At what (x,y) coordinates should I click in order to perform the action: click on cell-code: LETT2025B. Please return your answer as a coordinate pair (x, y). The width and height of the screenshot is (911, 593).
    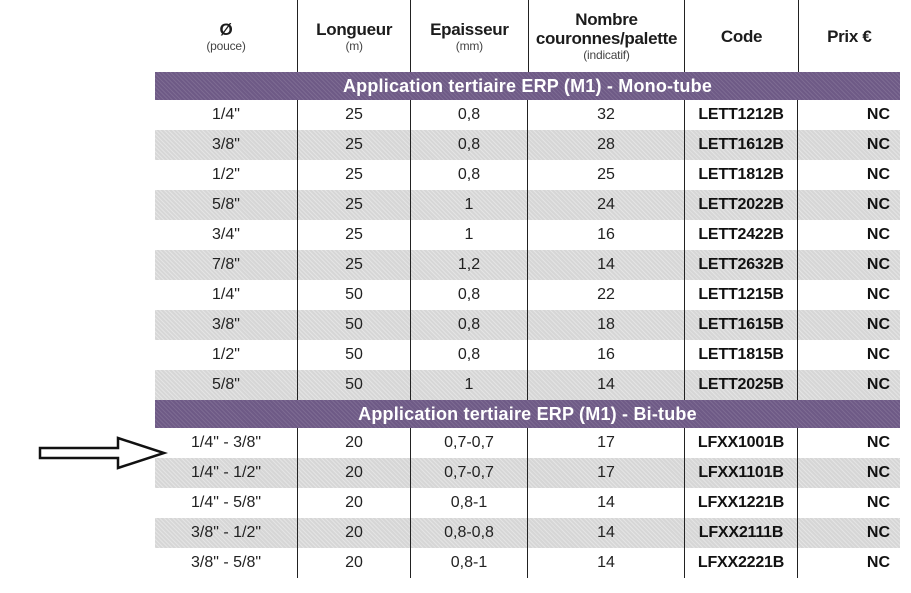
    Looking at the image, I should click on (741, 385).